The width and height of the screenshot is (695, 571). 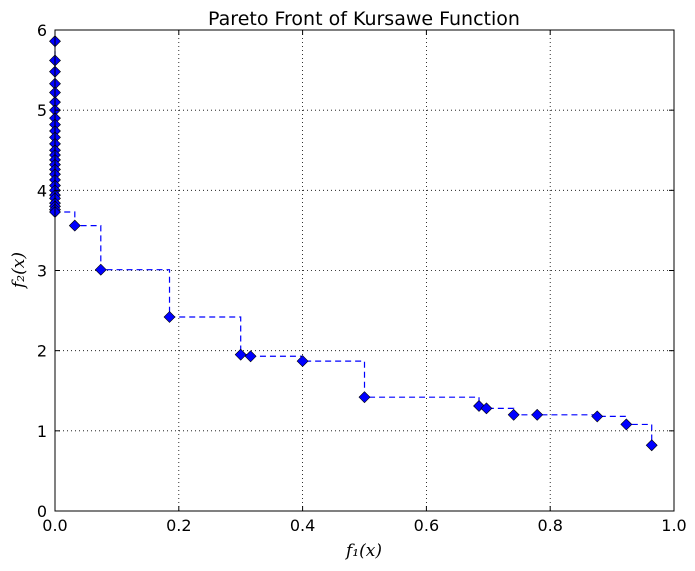 I want to click on y-tick-label: 0, so click(x=42, y=511).